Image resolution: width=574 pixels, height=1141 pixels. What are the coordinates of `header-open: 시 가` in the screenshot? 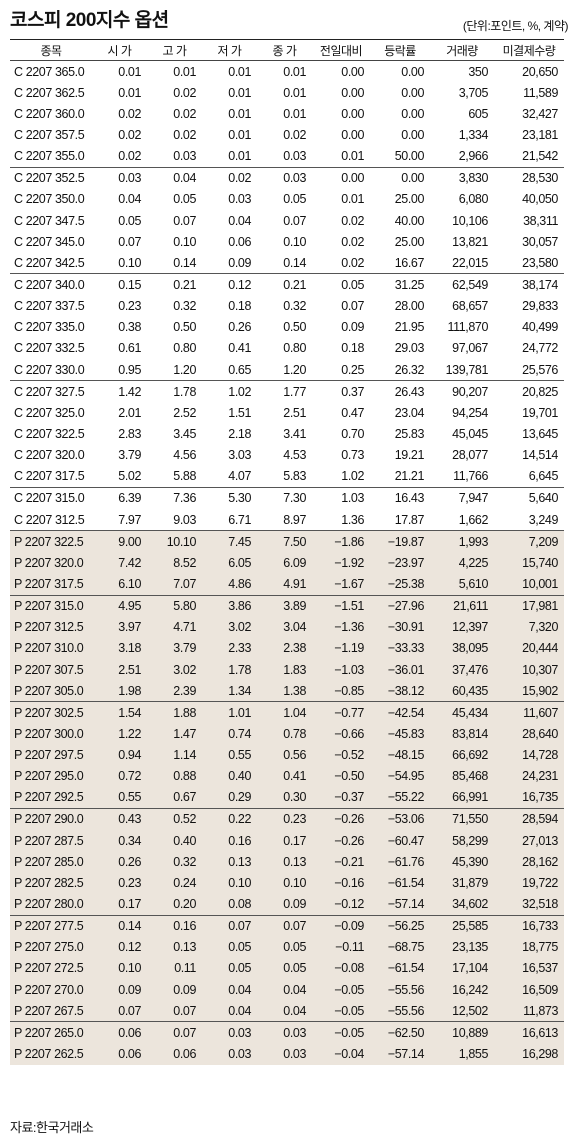 It's located at (119, 50).